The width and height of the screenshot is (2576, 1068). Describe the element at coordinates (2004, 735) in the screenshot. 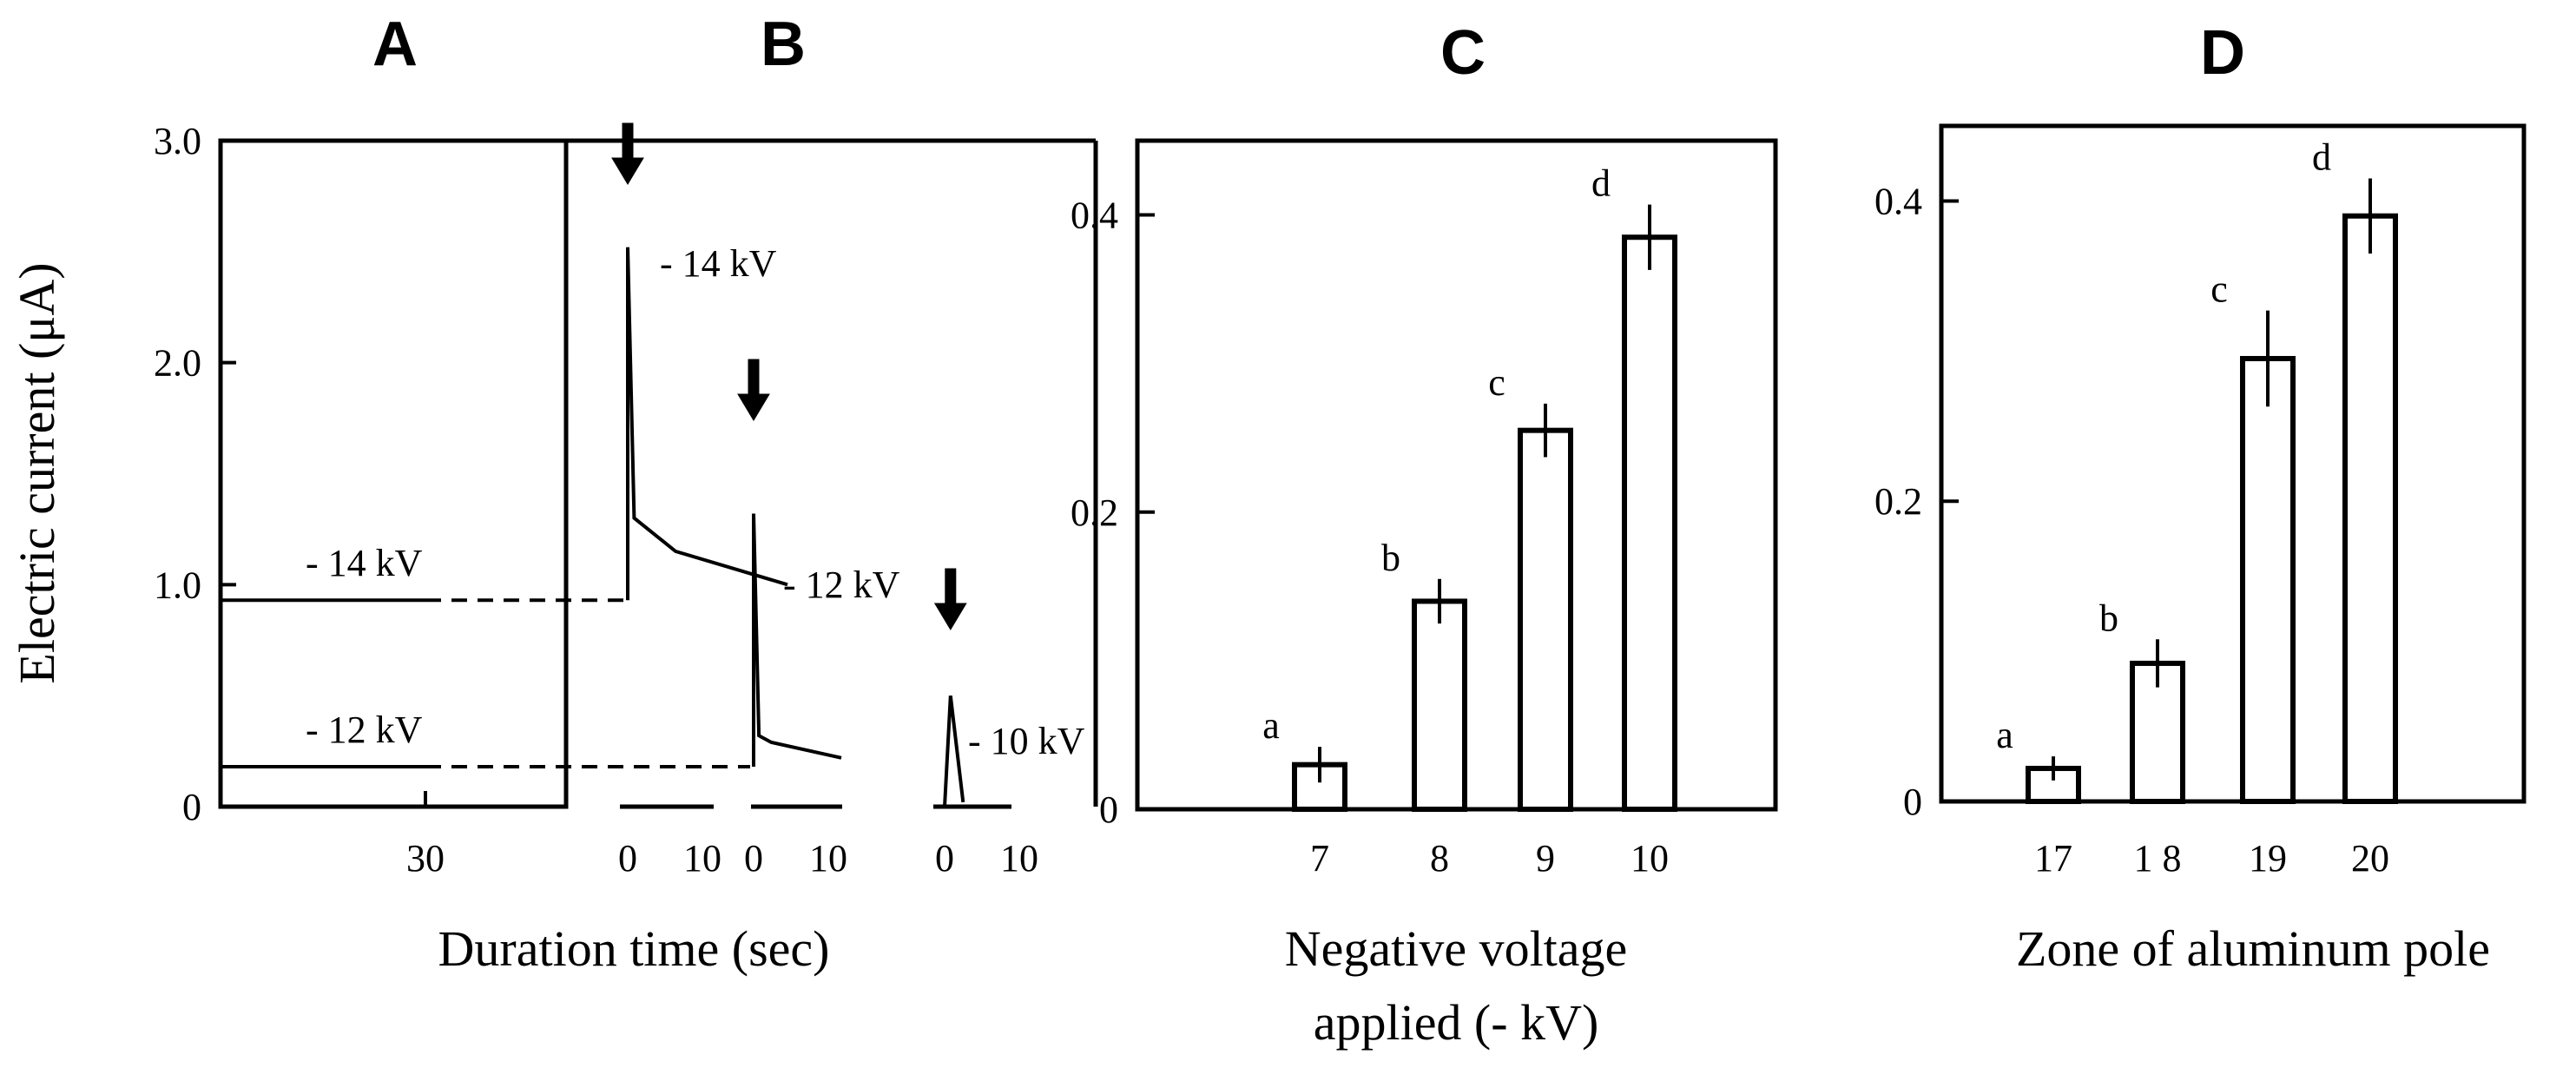

I see `significance-letter-D-0: a` at that location.